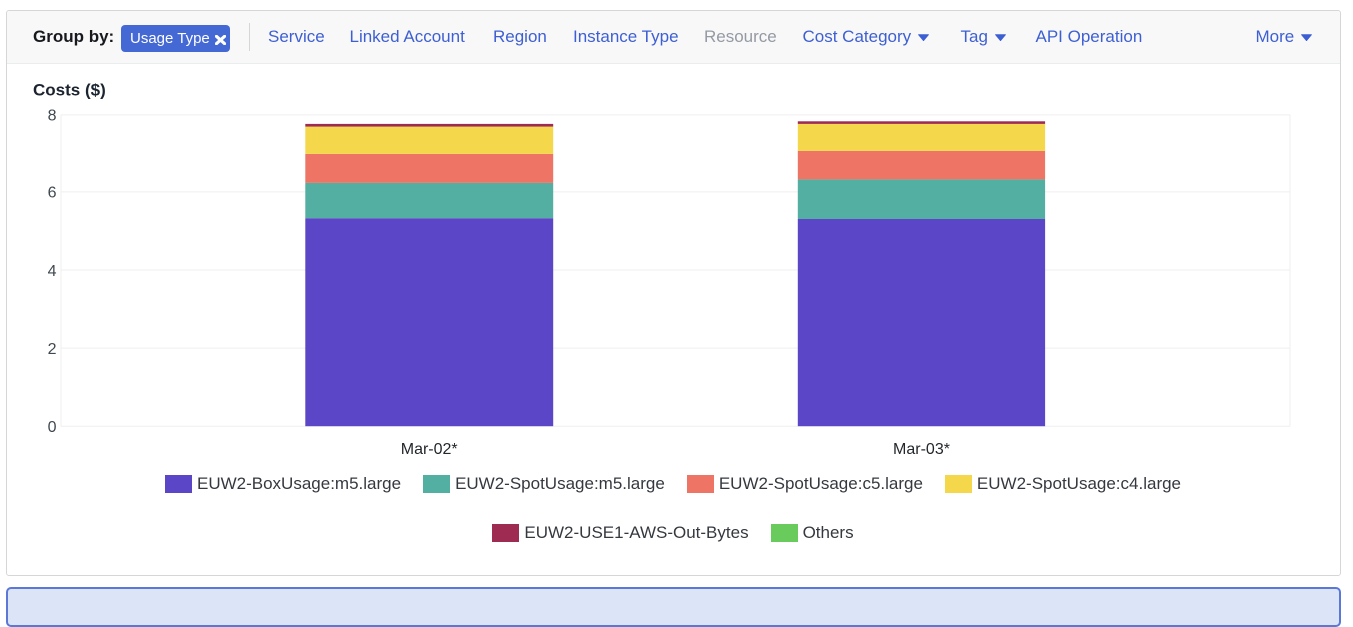 The width and height of the screenshot is (1353, 627). What do you see at coordinates (52, 271) in the screenshot?
I see `svg-text: 4` at bounding box center [52, 271].